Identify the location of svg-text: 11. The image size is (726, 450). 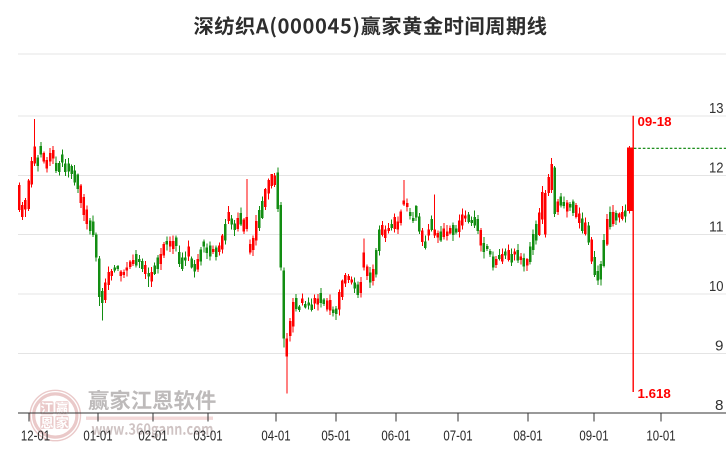
(716, 227).